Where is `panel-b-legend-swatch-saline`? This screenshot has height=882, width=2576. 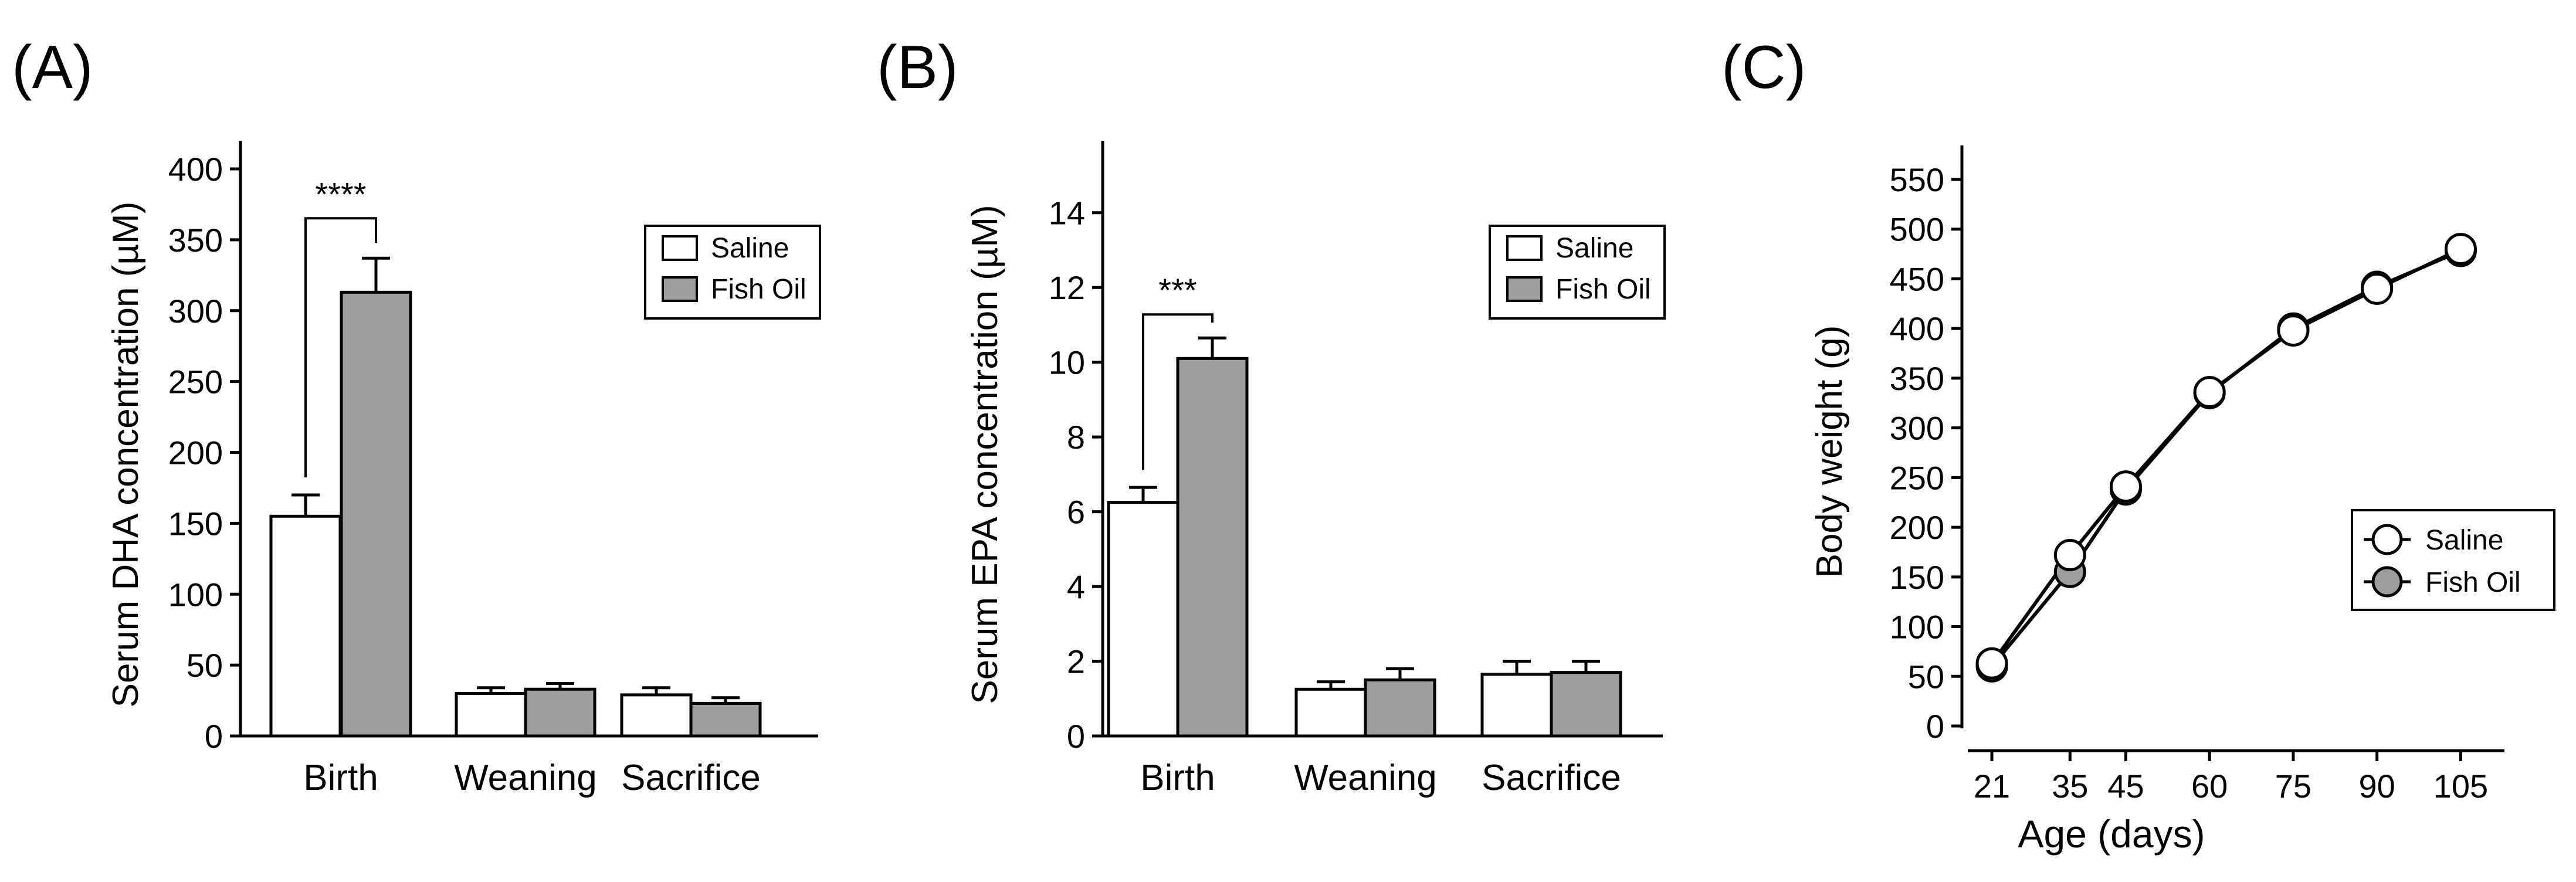 panel-b-legend-swatch-saline is located at coordinates (1525, 248).